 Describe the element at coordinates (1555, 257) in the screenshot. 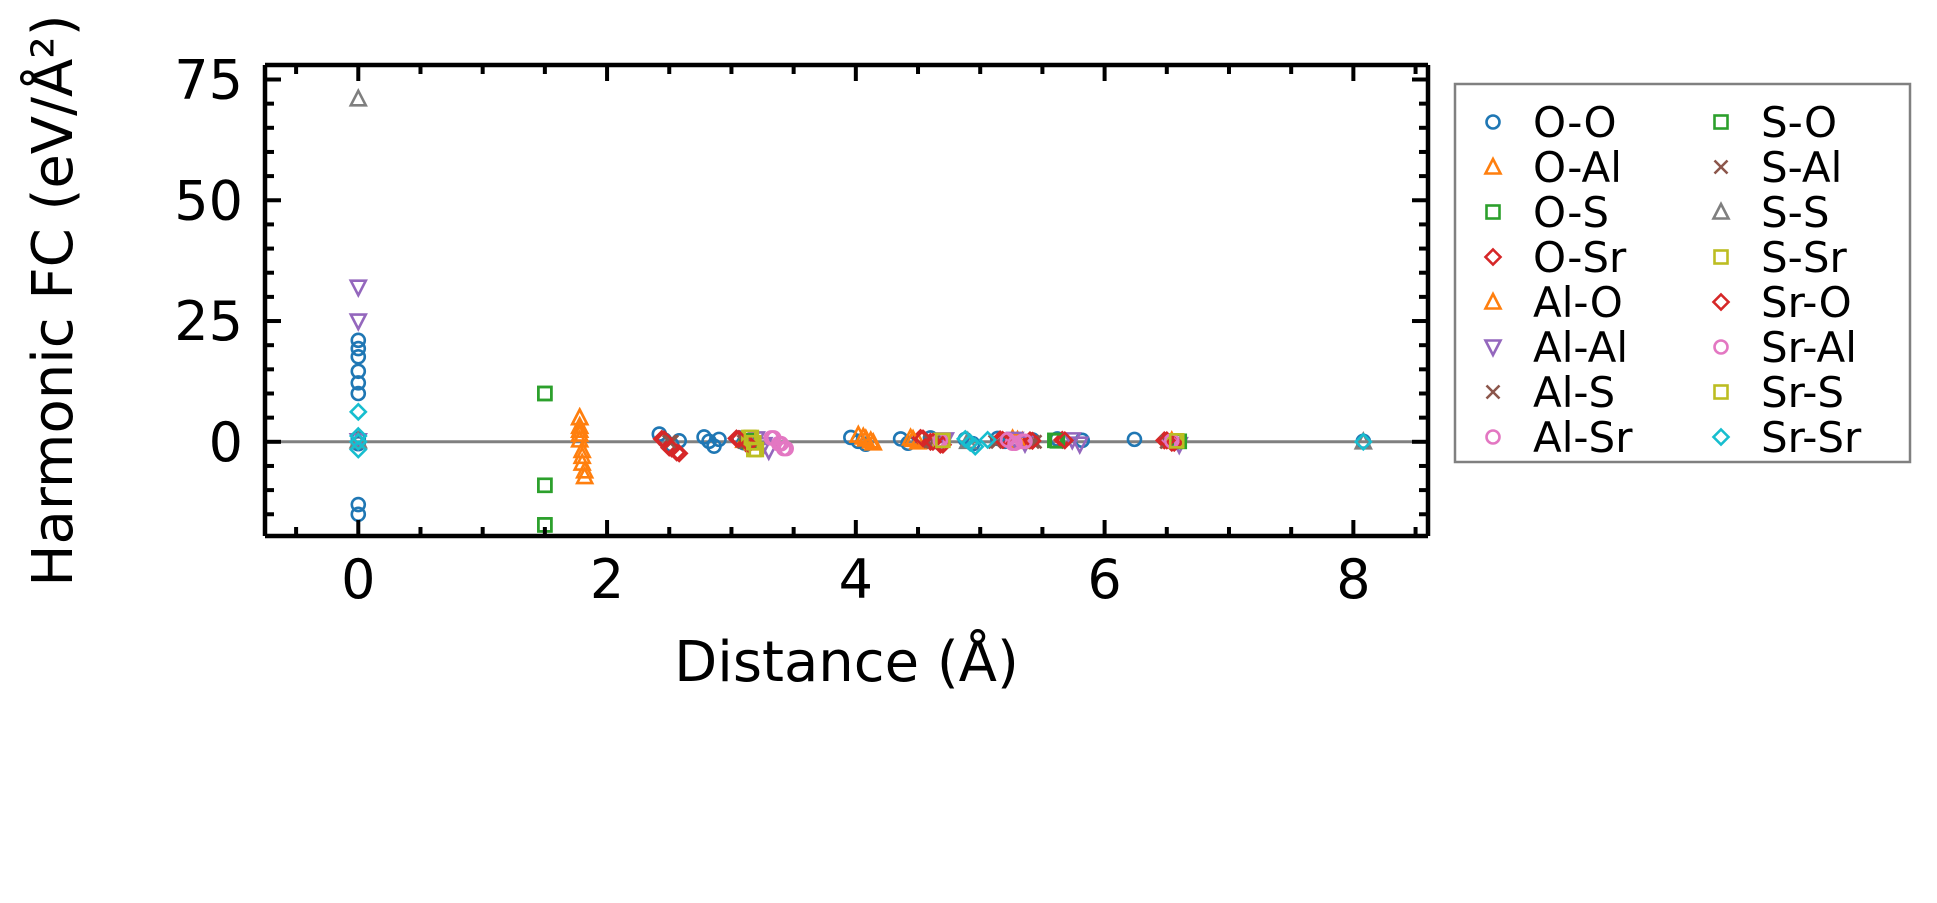

I see `legend-item-o-sr: O-Sr` at that location.